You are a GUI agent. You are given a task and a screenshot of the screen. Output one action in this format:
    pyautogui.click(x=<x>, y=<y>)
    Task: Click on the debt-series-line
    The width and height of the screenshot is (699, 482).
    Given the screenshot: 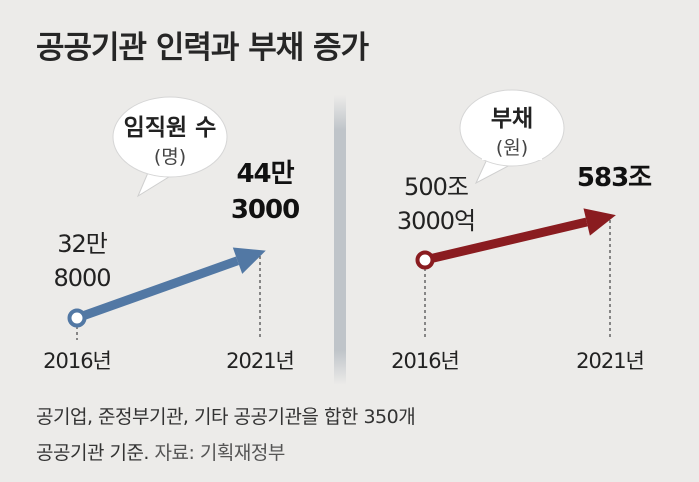 What is the action you would take?
    pyautogui.click(x=505, y=241)
    